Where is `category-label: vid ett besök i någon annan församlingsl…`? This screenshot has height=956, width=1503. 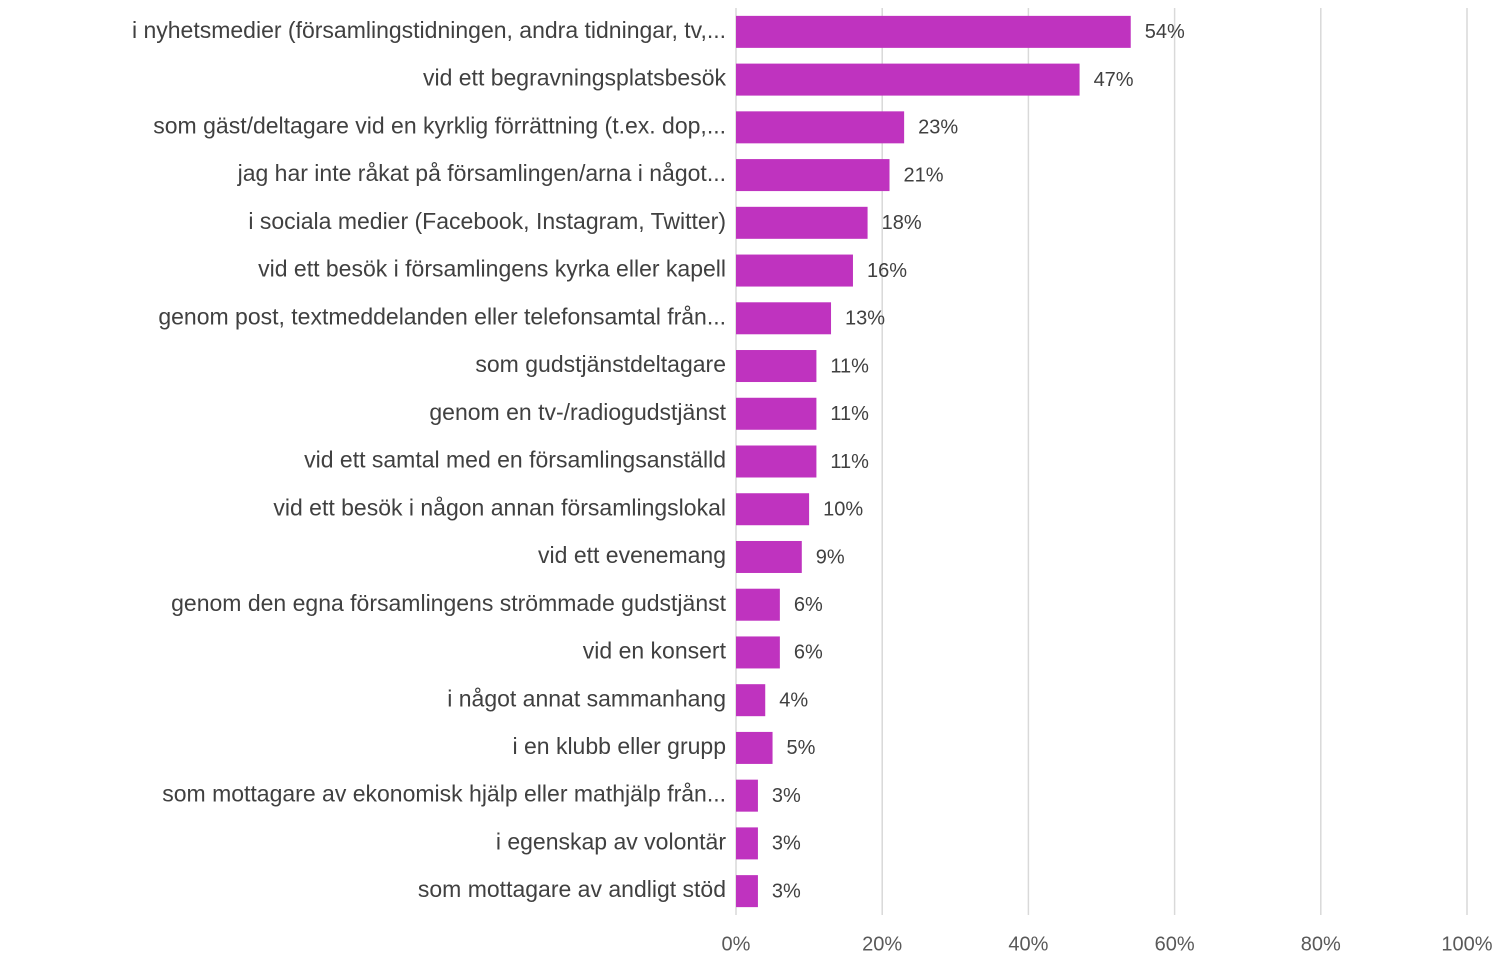
category-label: vid ett besök i någon annan församlingsl… is located at coordinates (499, 507).